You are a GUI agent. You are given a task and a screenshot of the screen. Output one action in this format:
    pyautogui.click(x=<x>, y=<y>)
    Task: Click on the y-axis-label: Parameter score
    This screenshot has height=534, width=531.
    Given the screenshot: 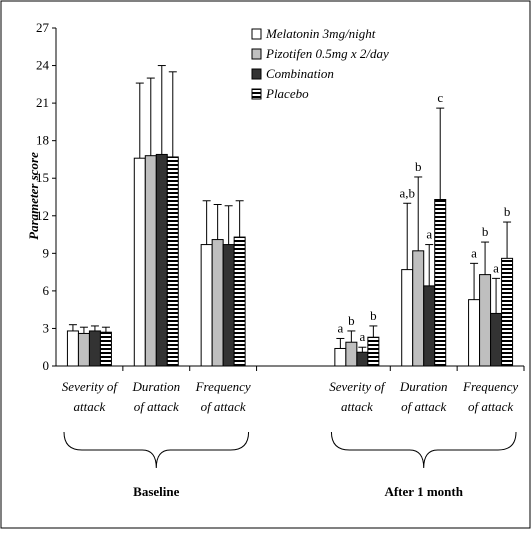 What is the action you would take?
    pyautogui.click(x=33, y=196)
    